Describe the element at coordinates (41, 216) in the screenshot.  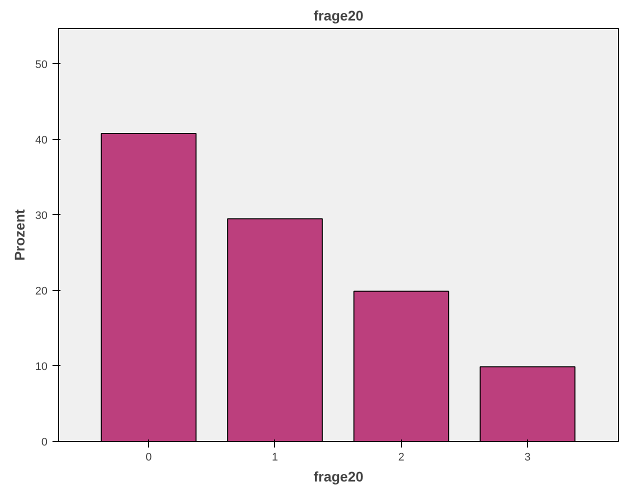
I see `y-tick-label: 30` at that location.